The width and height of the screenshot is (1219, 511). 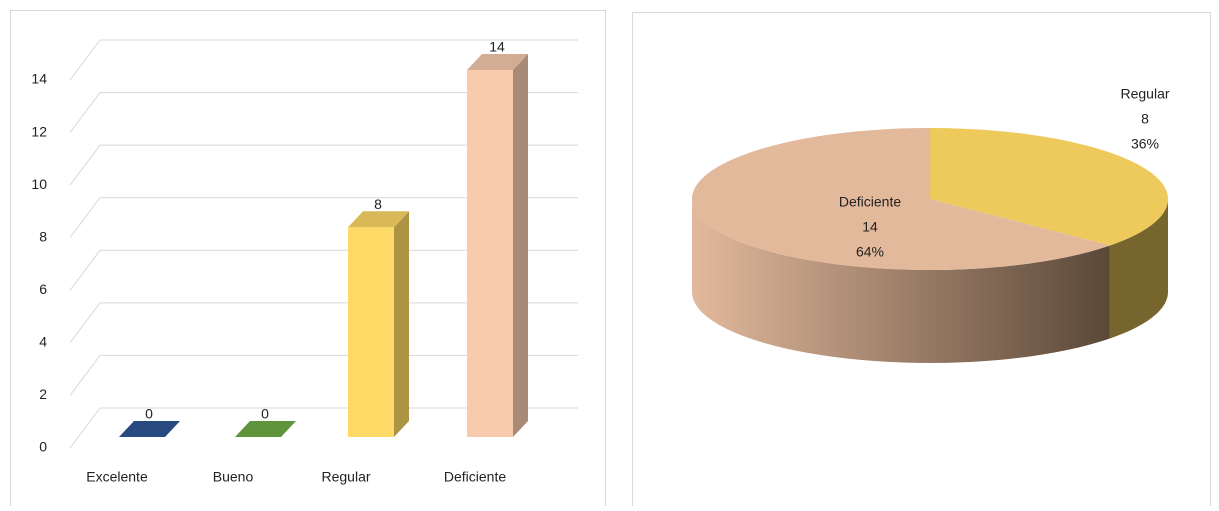 What do you see at coordinates (475, 477) in the screenshot?
I see `x-tick-label: Deficiente` at bounding box center [475, 477].